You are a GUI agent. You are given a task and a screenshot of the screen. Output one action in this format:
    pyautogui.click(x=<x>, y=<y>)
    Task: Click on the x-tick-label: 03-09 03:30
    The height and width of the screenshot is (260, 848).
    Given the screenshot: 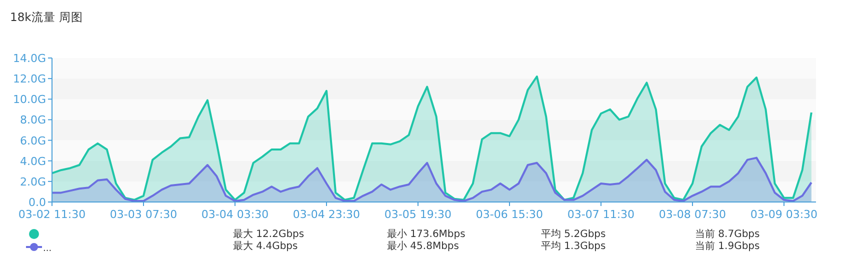 What is the action you would take?
    pyautogui.click(x=784, y=214)
    